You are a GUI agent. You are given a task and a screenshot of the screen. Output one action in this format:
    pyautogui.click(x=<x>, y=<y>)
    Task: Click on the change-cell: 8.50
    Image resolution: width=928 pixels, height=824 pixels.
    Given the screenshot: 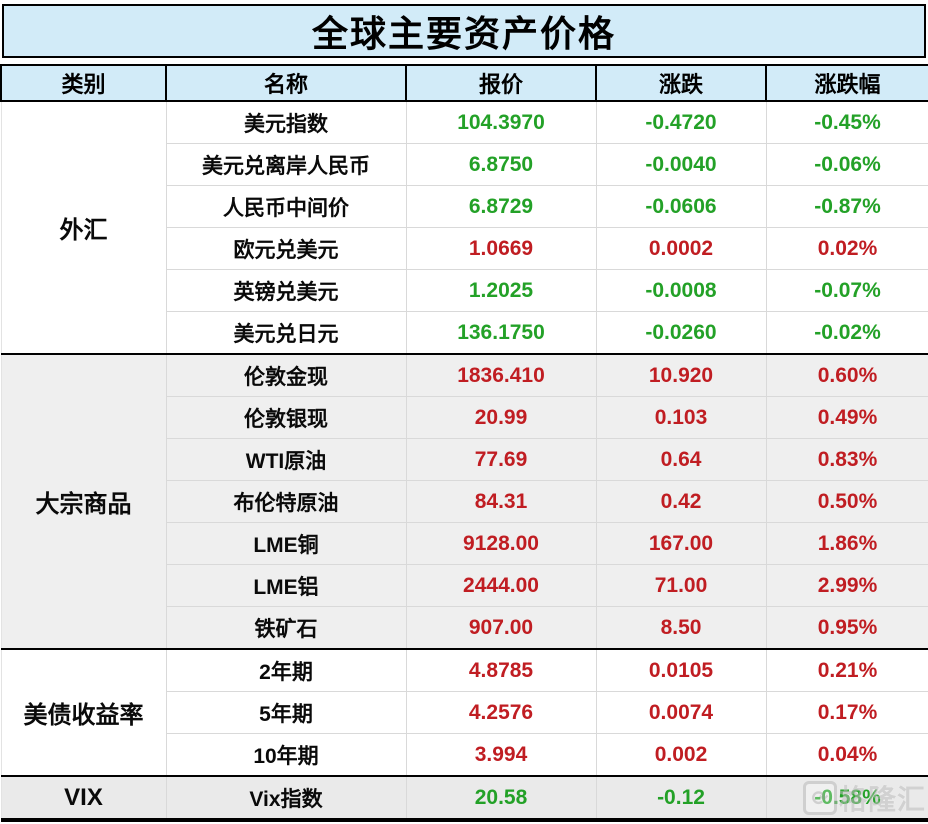 What is the action you would take?
    pyautogui.click(x=681, y=628)
    